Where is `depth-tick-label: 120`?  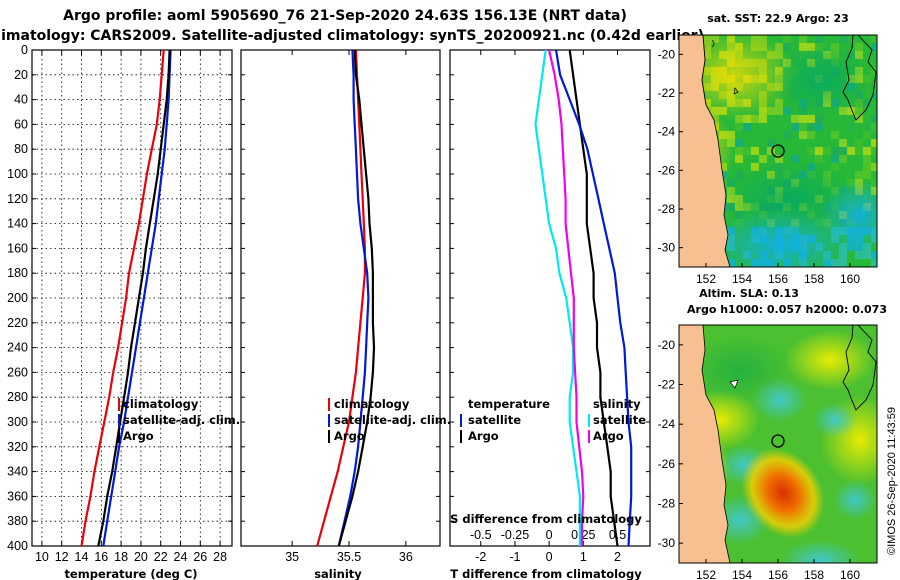 depth-tick-label: 120 is located at coordinates (17, 199).